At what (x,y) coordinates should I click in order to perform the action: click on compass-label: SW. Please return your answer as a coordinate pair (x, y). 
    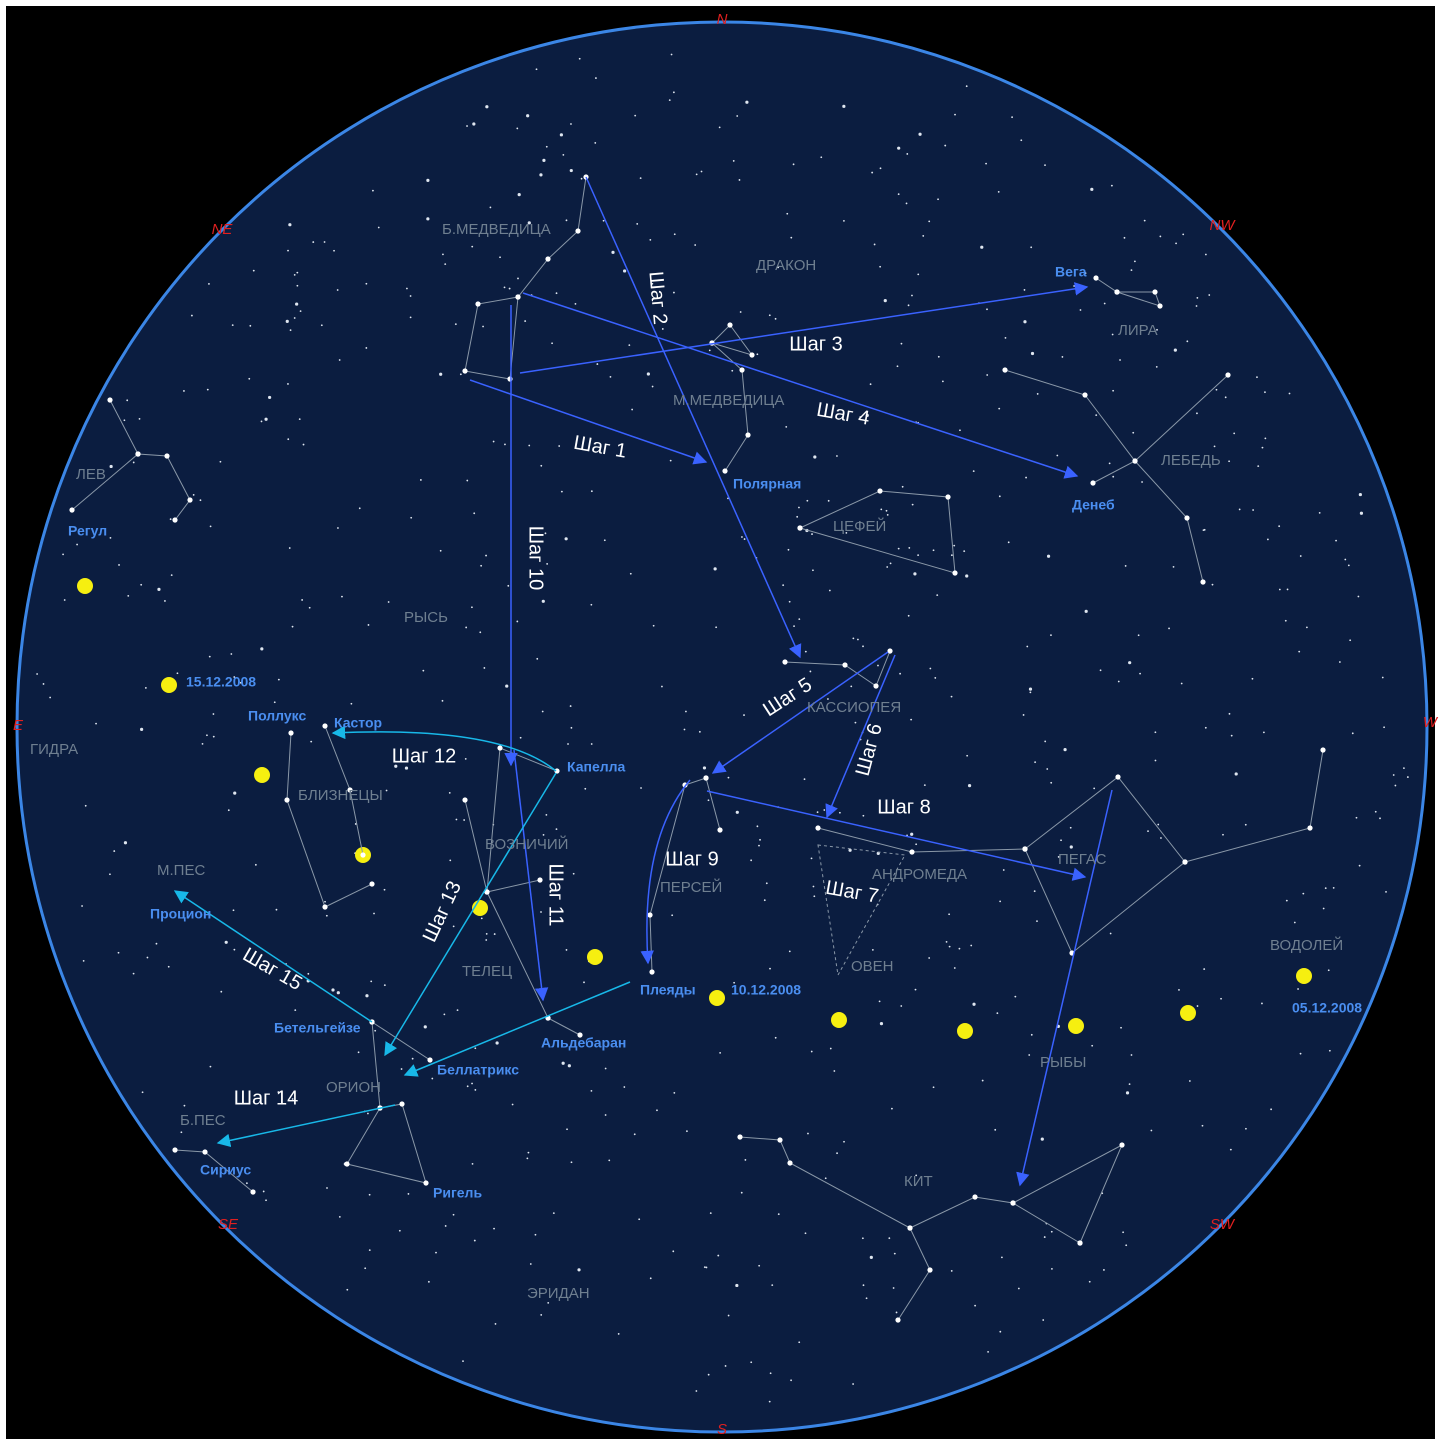
    Looking at the image, I should click on (1223, 1224).